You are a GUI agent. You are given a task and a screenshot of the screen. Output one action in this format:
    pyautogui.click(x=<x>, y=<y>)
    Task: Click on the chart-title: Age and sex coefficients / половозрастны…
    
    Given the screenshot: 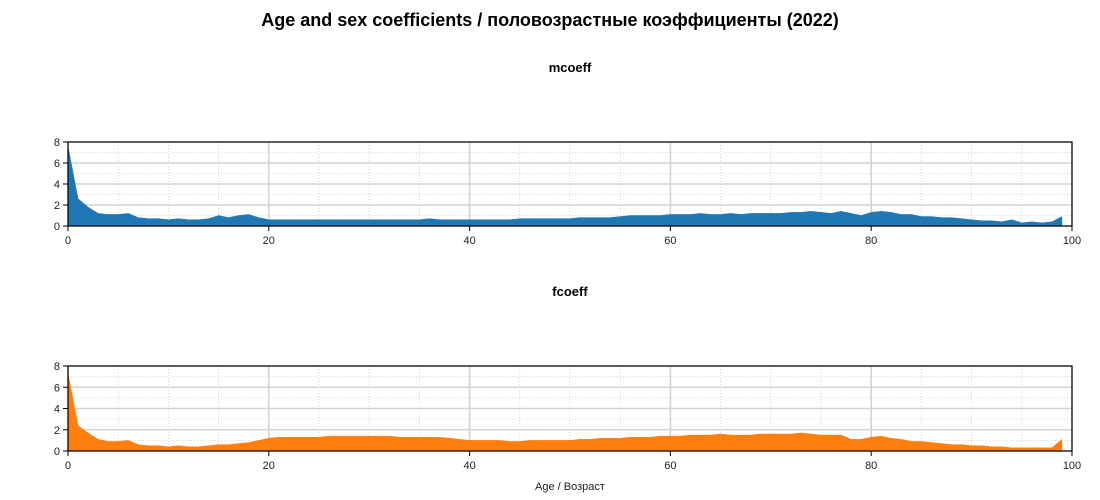 What is the action you would take?
    pyautogui.click(x=550, y=20)
    